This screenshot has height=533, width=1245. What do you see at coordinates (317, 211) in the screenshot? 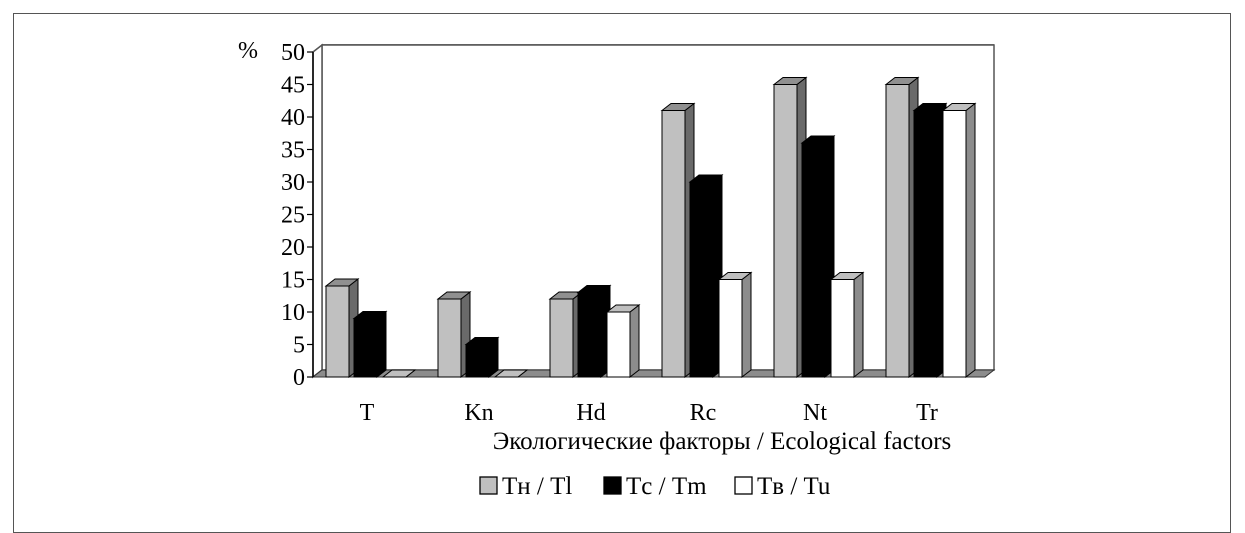
I see `left-wall` at bounding box center [317, 211].